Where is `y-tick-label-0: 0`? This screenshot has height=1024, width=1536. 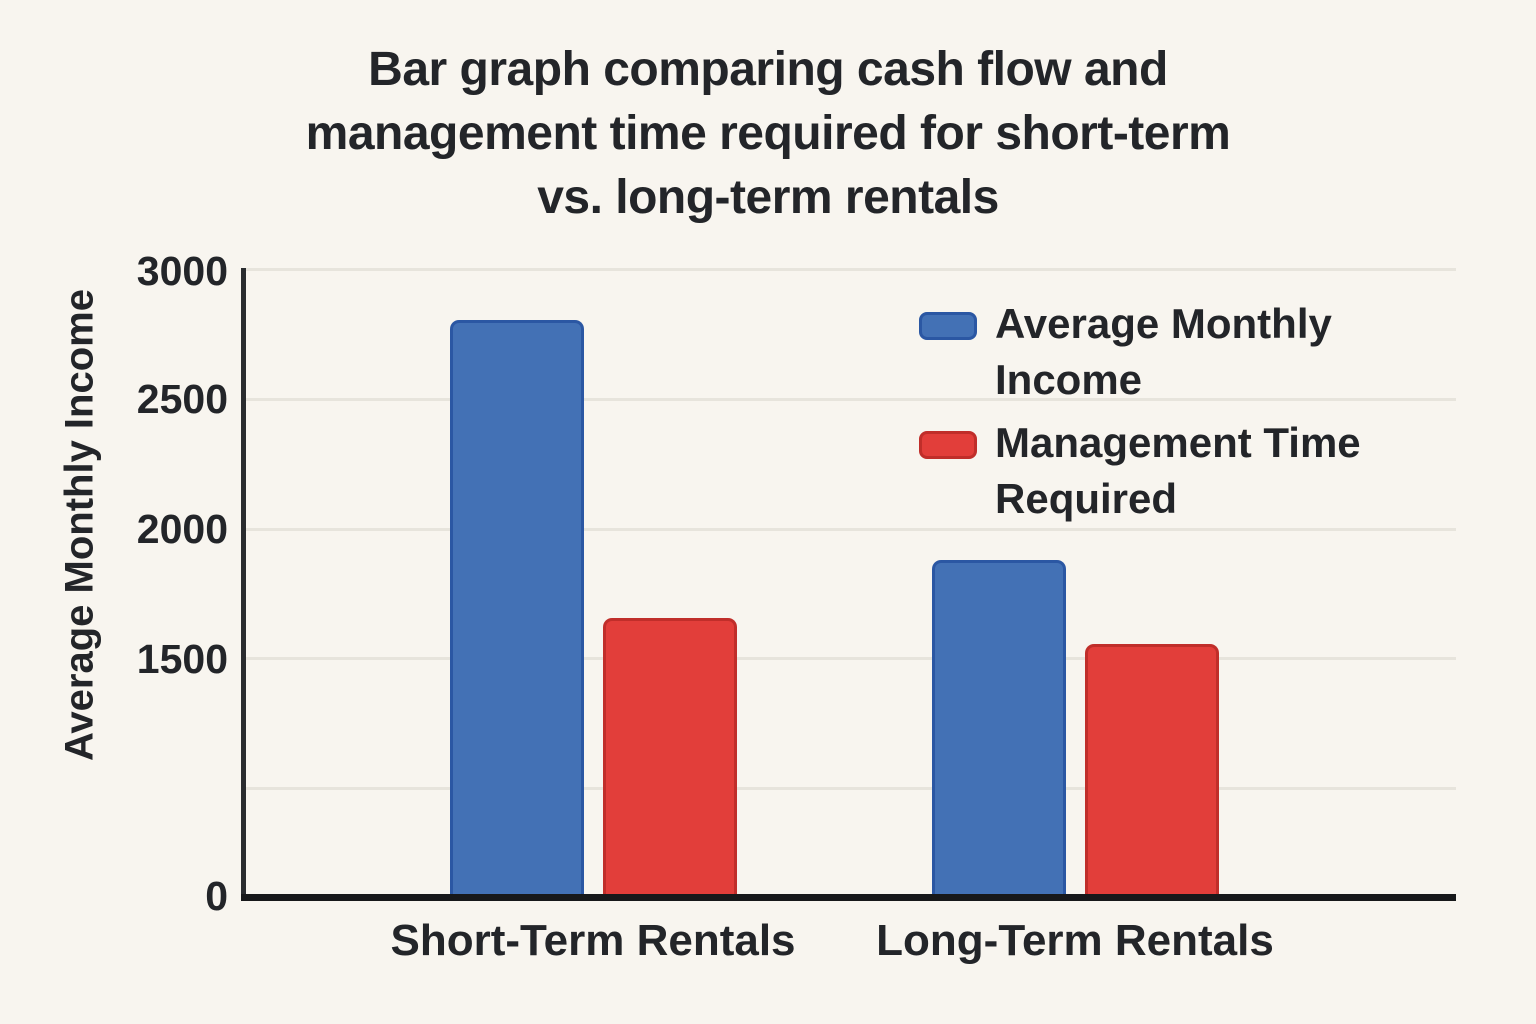
y-tick-label-0: 0 is located at coordinates (216, 896).